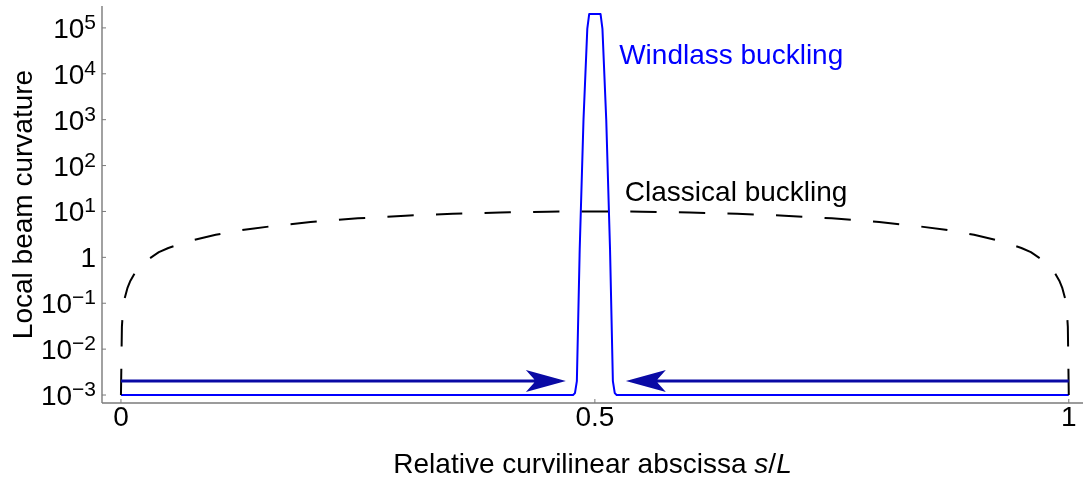 This screenshot has width=1085, height=500. Describe the element at coordinates (68, 348) in the screenshot. I see `y-tick-label: 10$^{−2}$` at that location.